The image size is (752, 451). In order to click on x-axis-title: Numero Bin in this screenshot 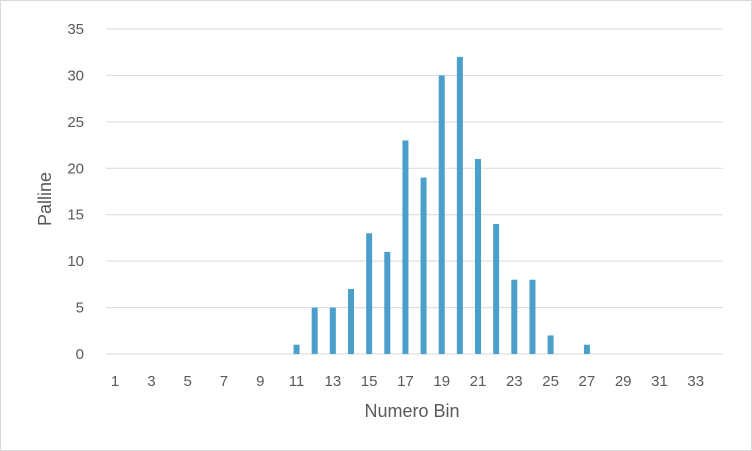, I will do `click(411, 411)`.